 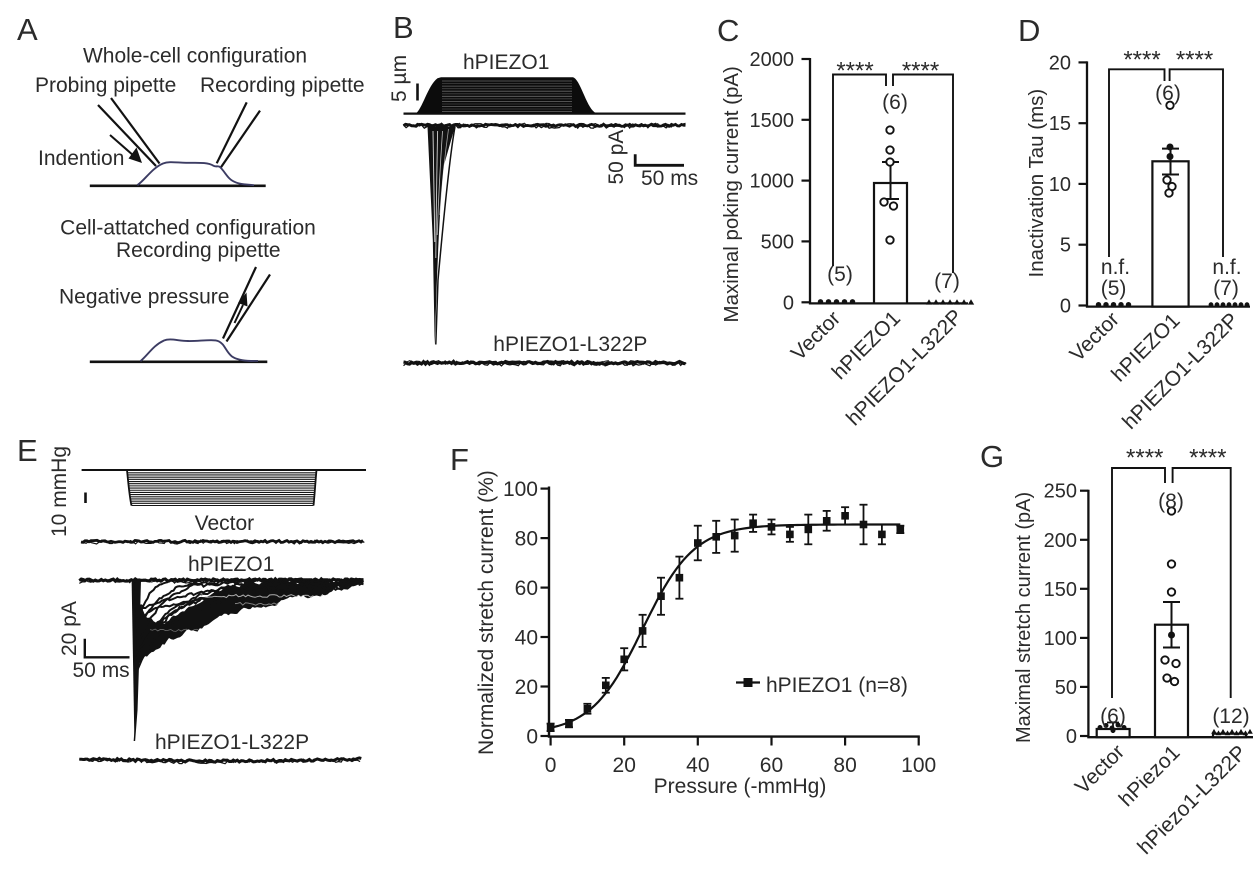 I want to click on svg-text: D, so click(x=1029, y=30).